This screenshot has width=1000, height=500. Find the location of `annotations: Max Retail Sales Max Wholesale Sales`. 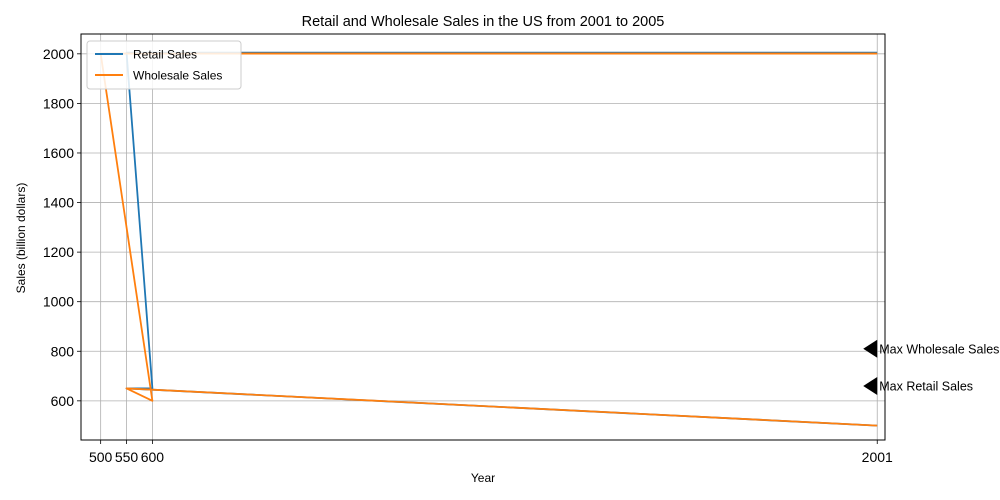

annotations: Max Retail Sales Max Wholesale Sales is located at coordinates (931, 367).